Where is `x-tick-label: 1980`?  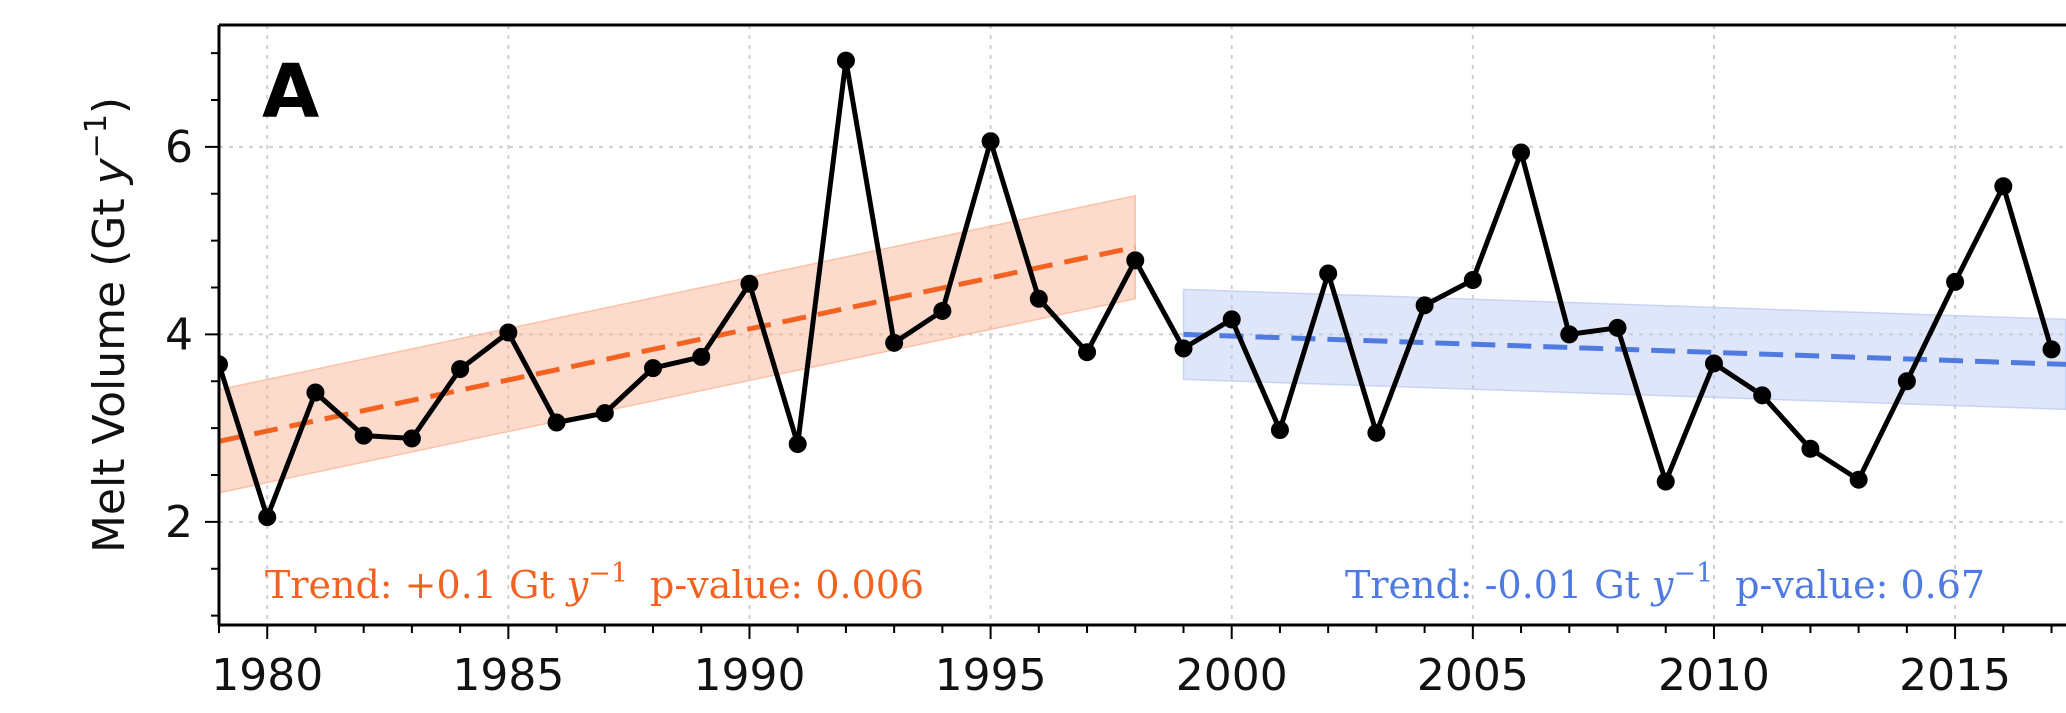 x-tick-label: 1980 is located at coordinates (267, 675).